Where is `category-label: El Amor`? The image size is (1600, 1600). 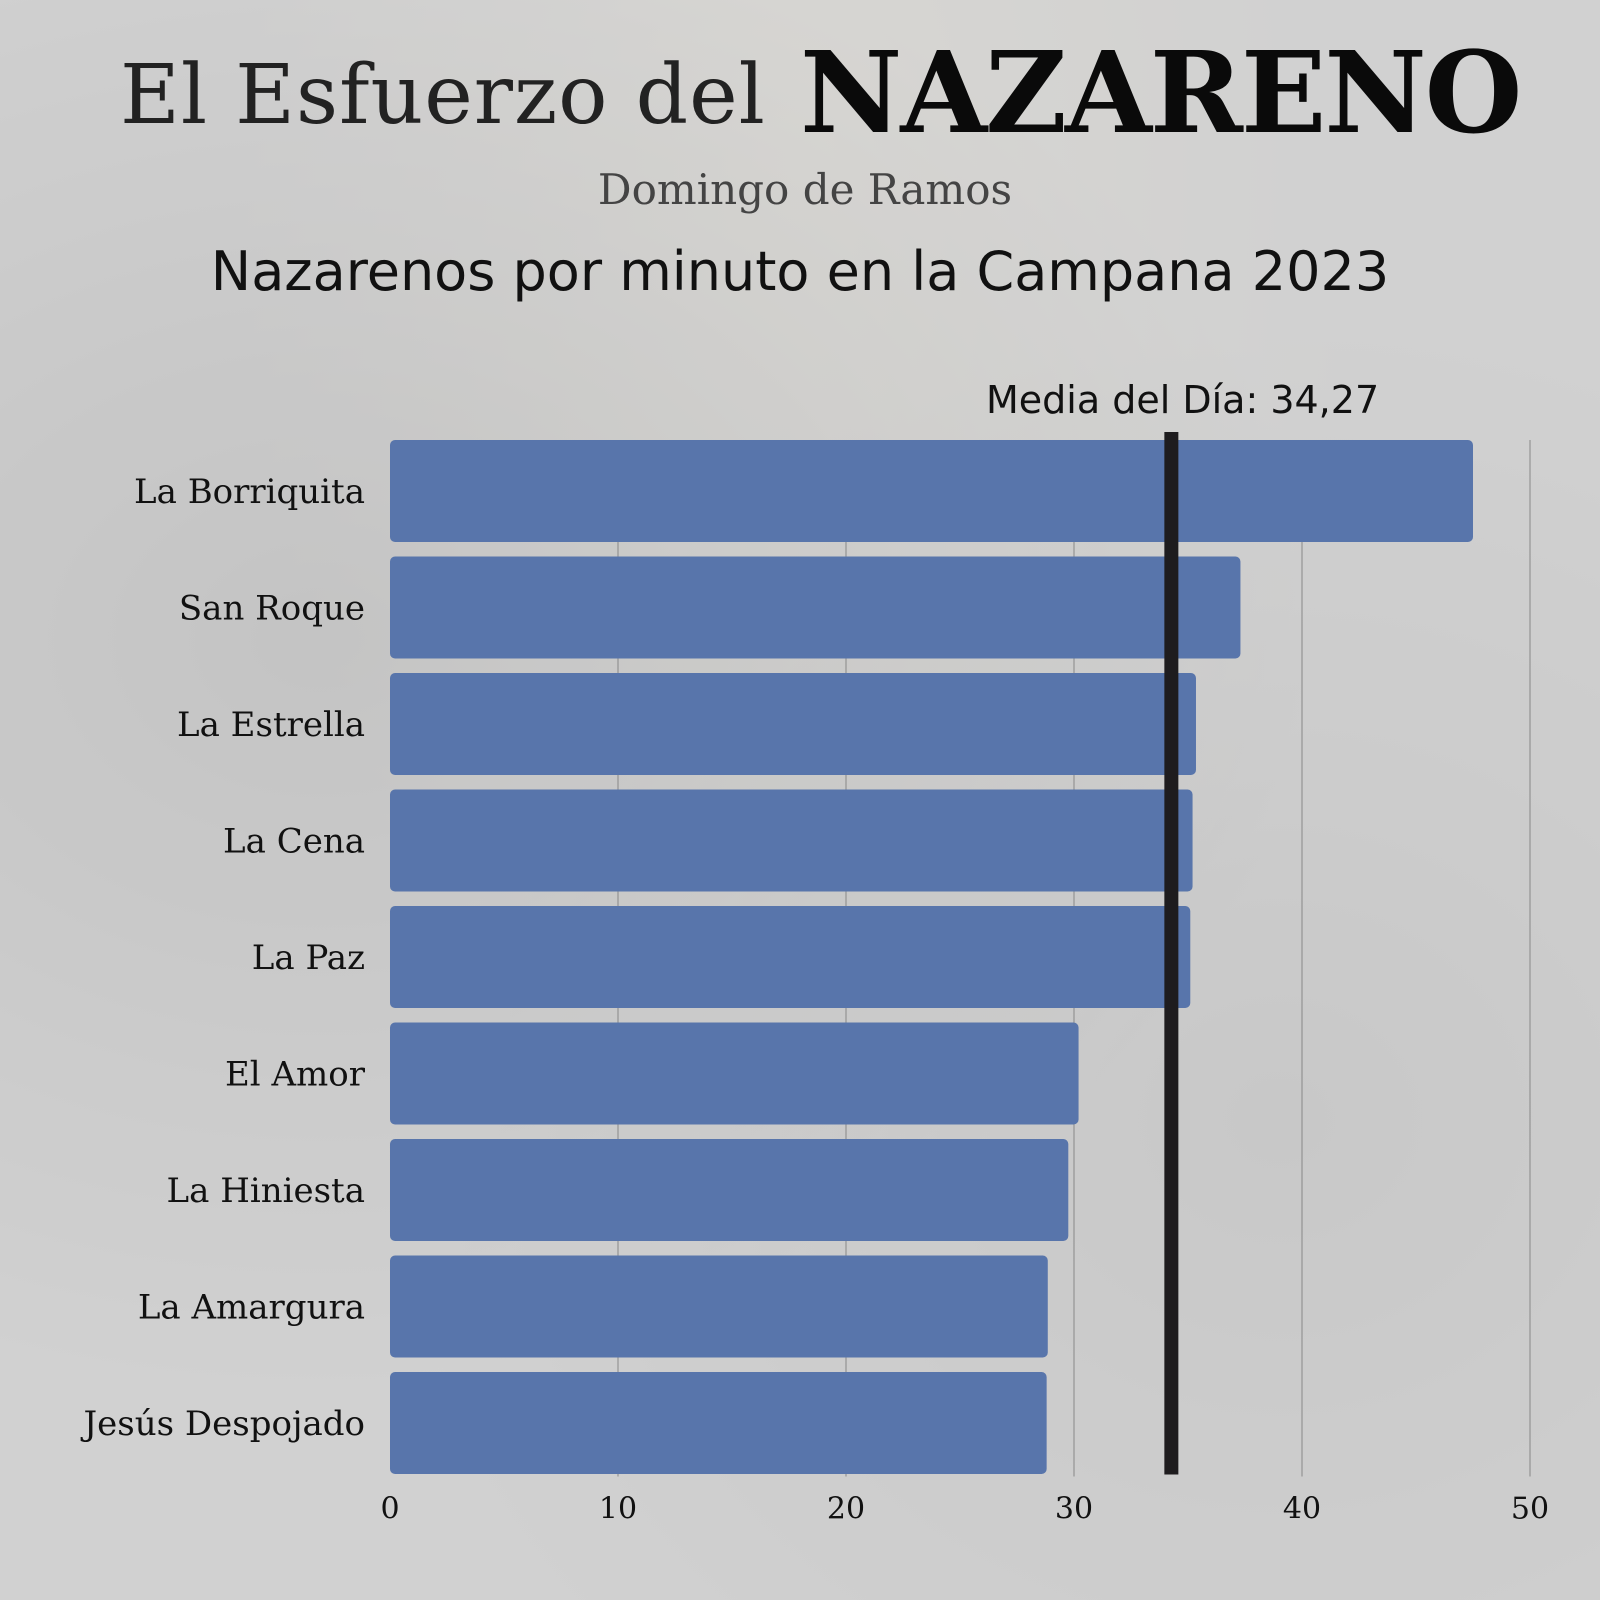 category-label: El Amor is located at coordinates (295, 1075).